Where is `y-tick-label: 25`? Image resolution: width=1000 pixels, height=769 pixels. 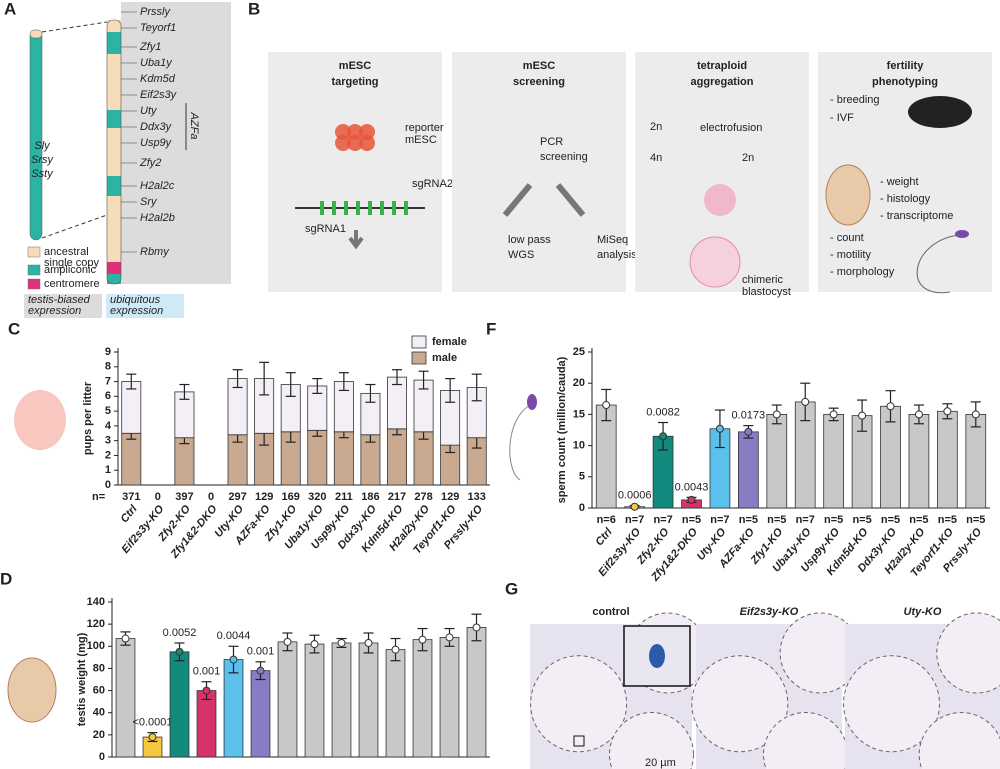
y-tick-label: 25 is located at coordinates (579, 352).